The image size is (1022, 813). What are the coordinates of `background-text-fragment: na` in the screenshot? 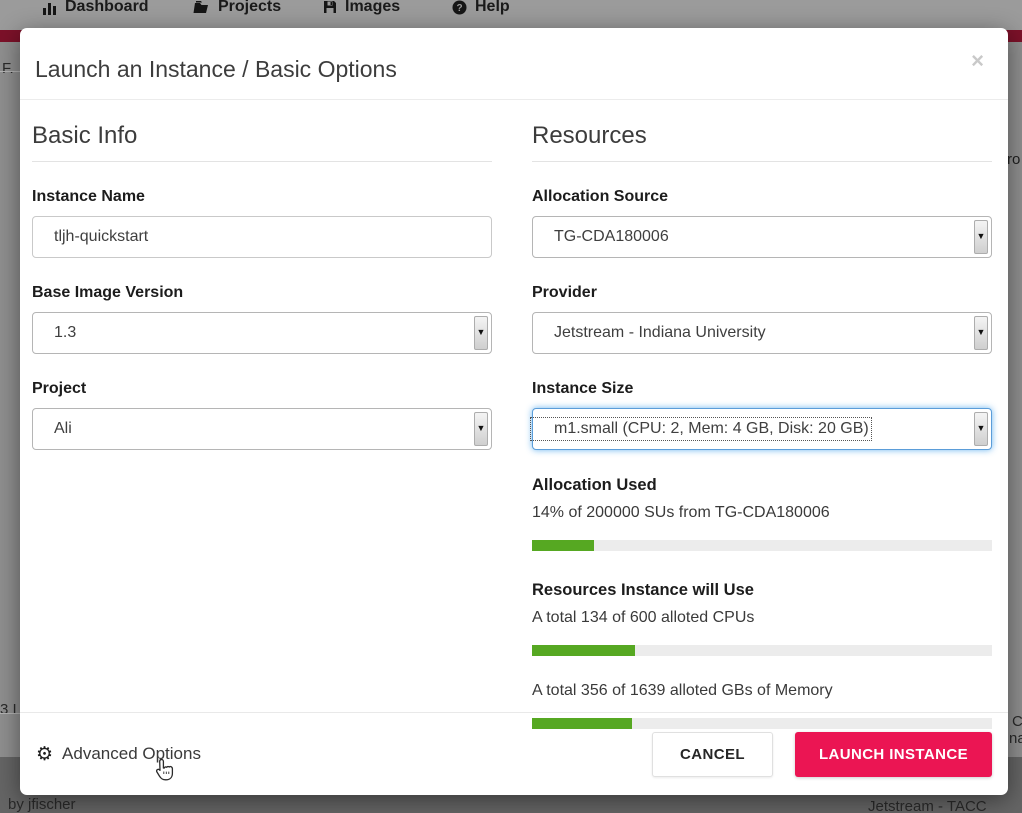 It's located at (1015, 738).